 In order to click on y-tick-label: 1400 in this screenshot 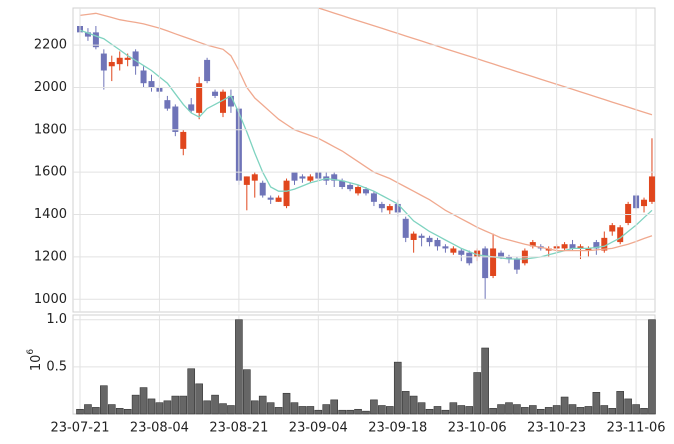, I will do `click(50, 214)`.